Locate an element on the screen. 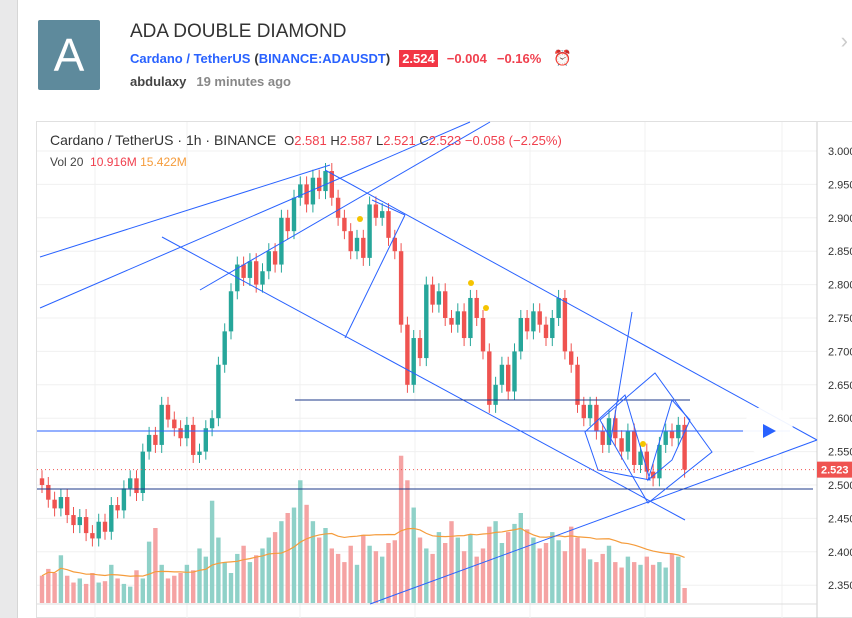  price-change-pct: −0.16% is located at coordinates (519, 58).